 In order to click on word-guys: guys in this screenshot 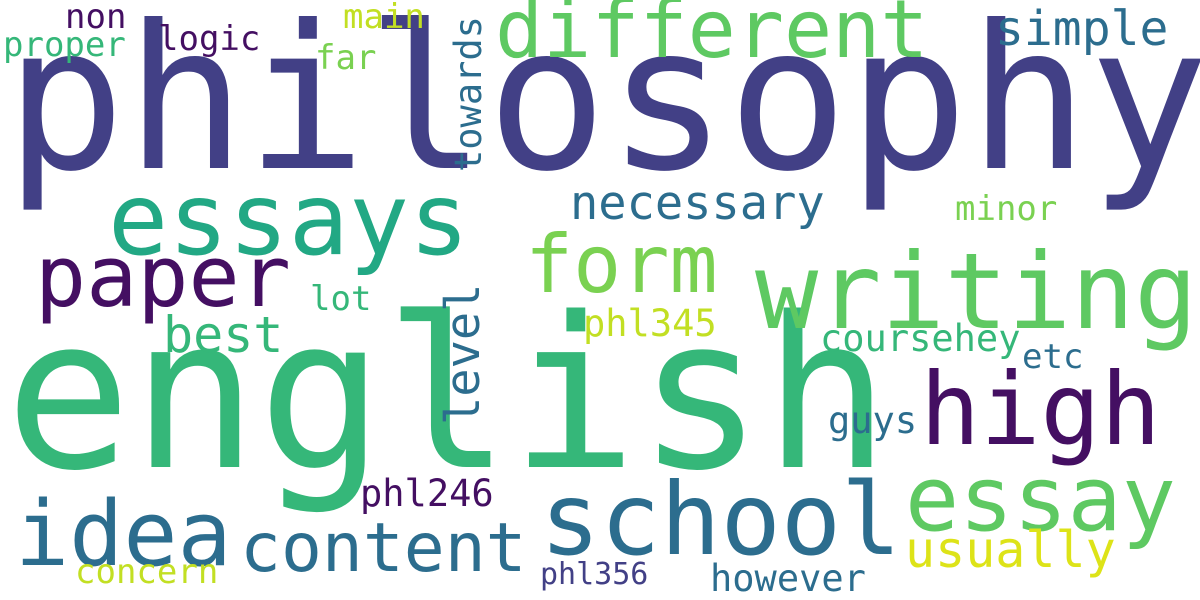, I will do `click(873, 420)`.